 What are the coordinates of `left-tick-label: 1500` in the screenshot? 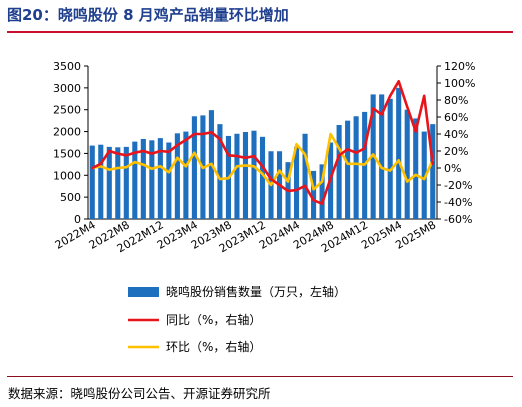 It's located at (67, 153).